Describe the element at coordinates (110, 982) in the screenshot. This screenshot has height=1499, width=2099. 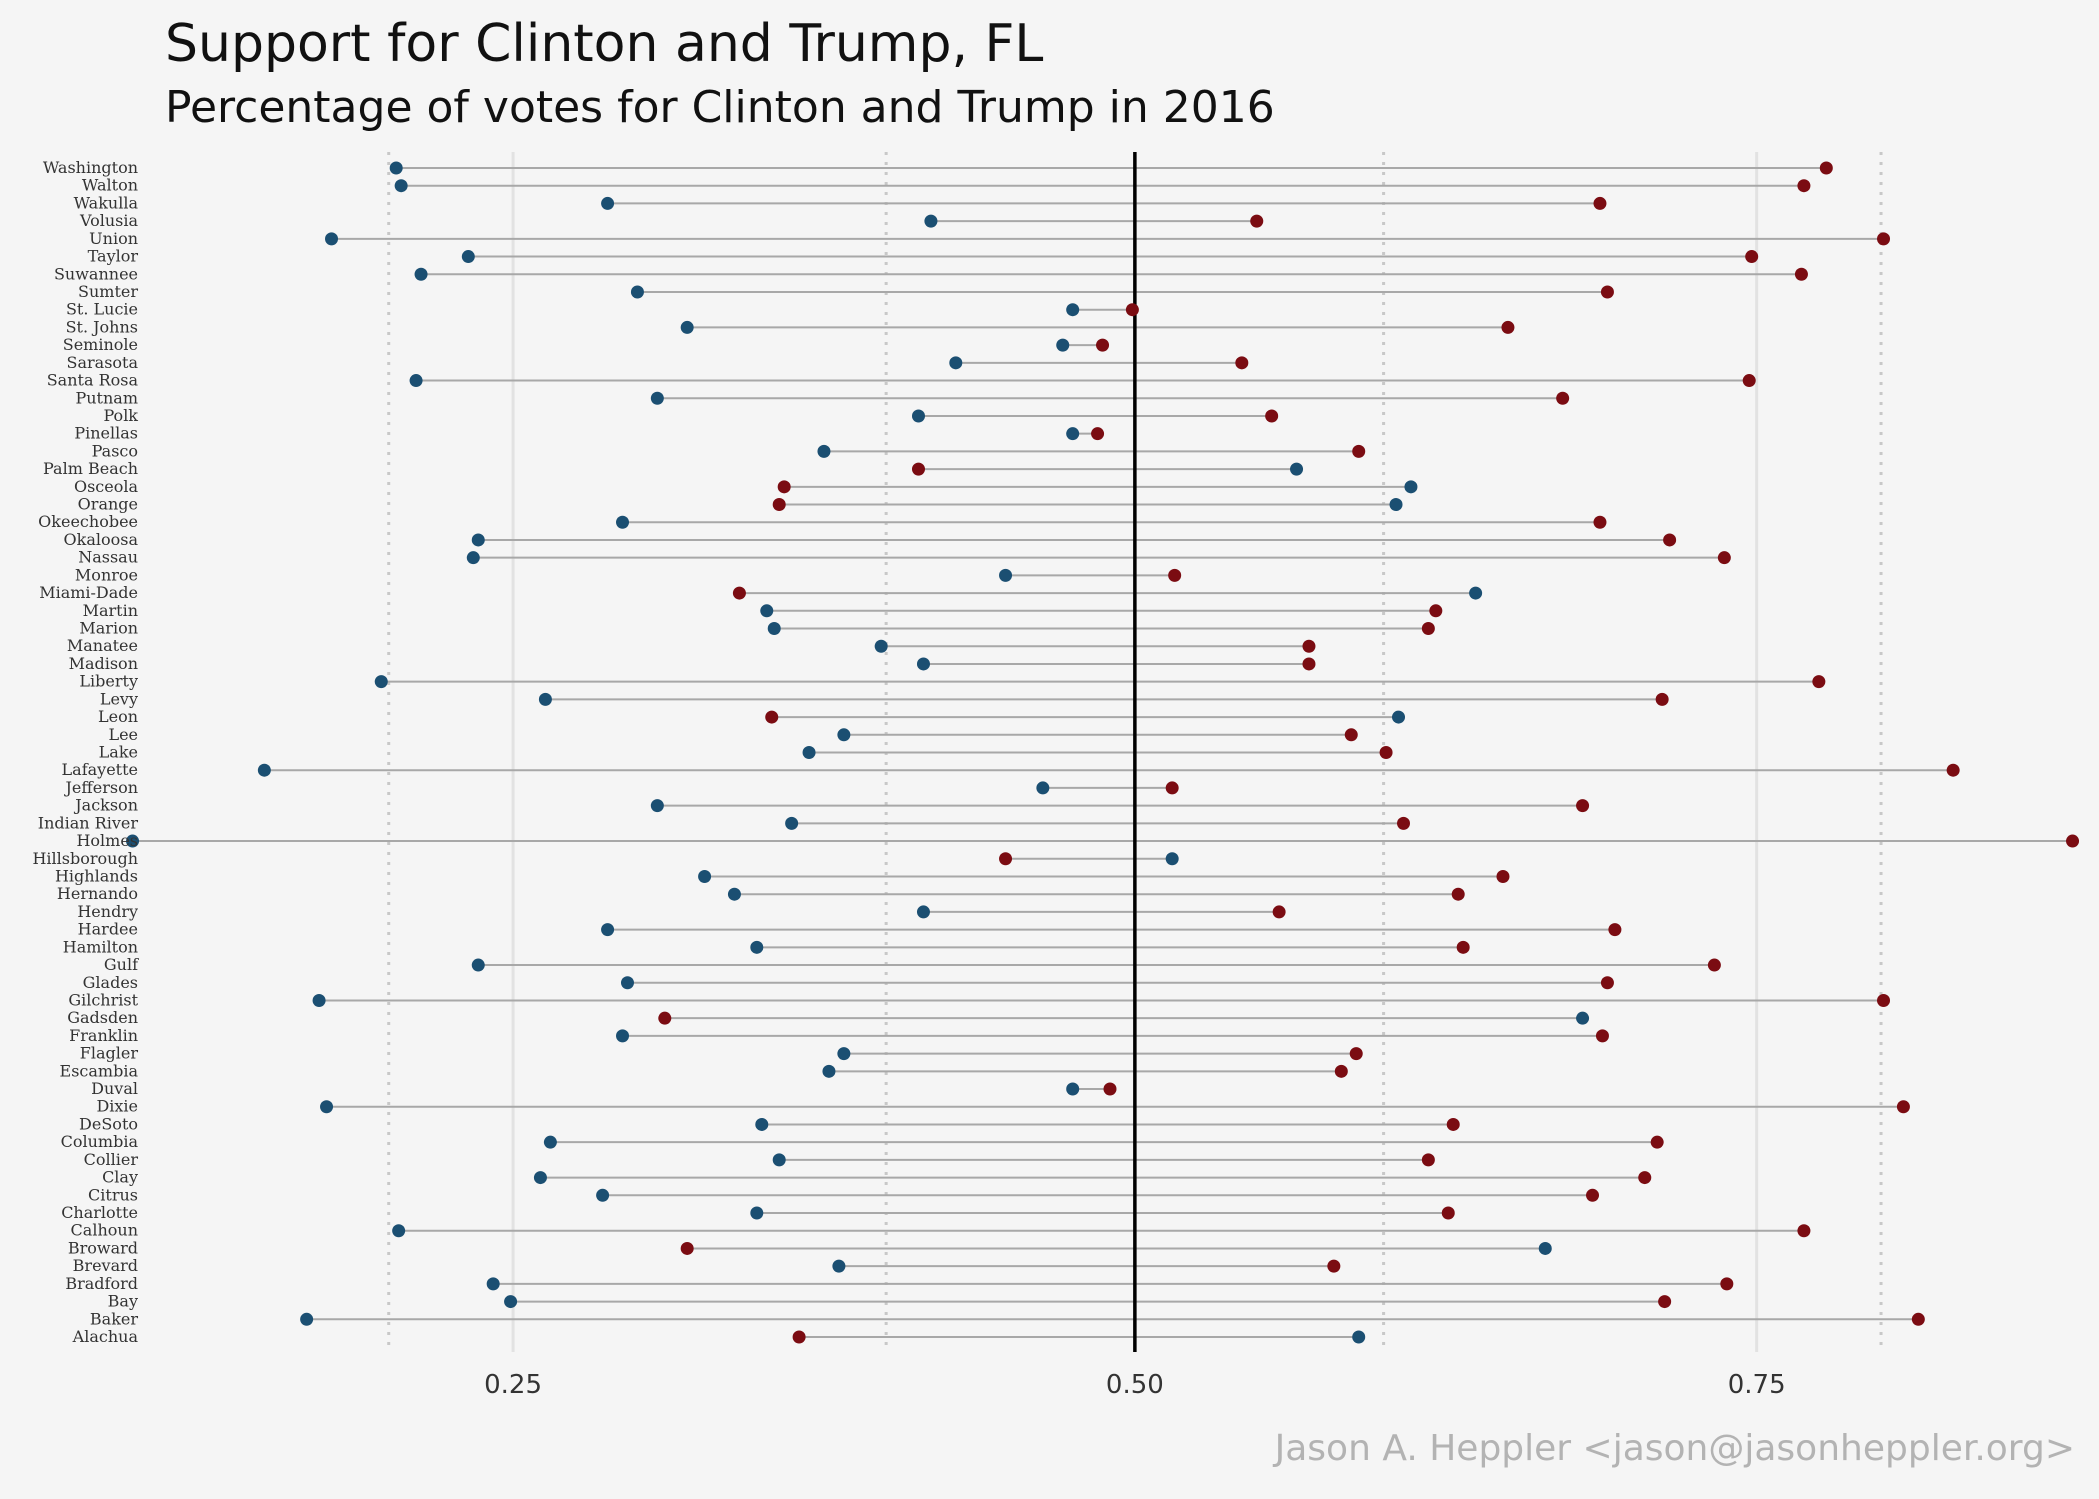
I see `county-label: Glades` at that location.